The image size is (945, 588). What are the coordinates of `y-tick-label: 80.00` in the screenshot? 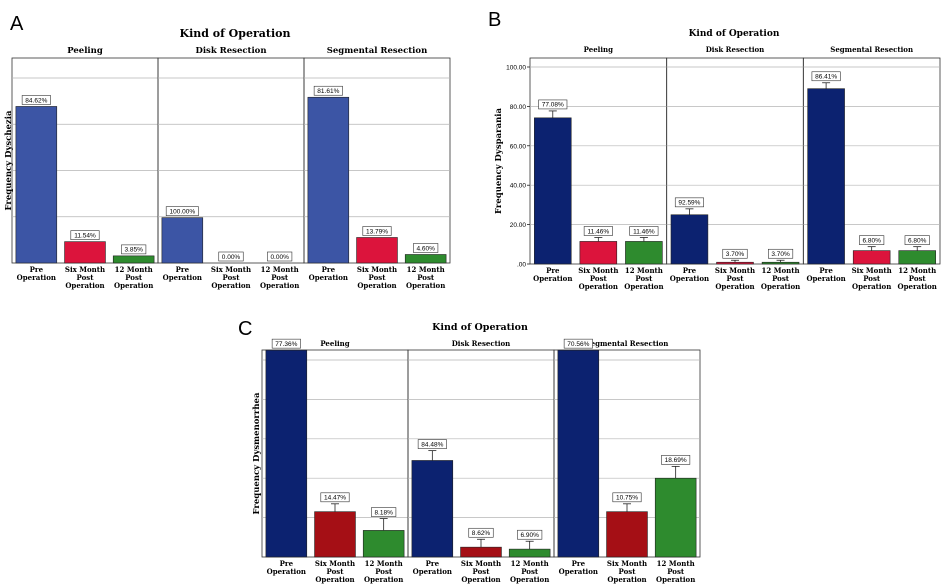 It's located at (518, 107).